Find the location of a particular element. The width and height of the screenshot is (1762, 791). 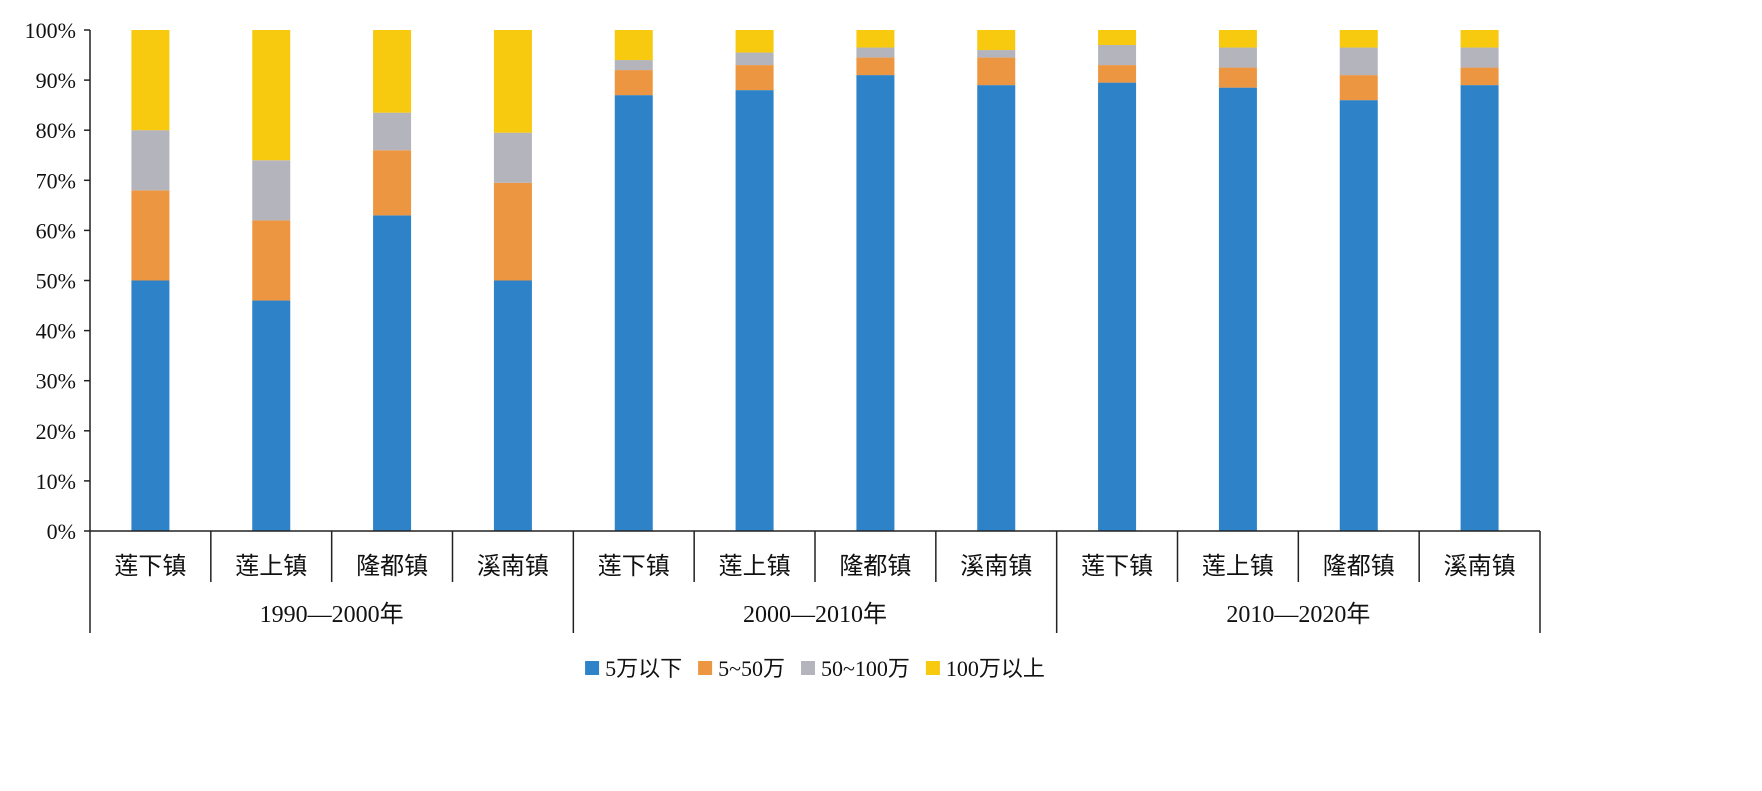

y-axis-ticks: 0% 10% 20% 30% 40% 50% 60% 70% 80% 90% 100% is located at coordinates (57, 281).